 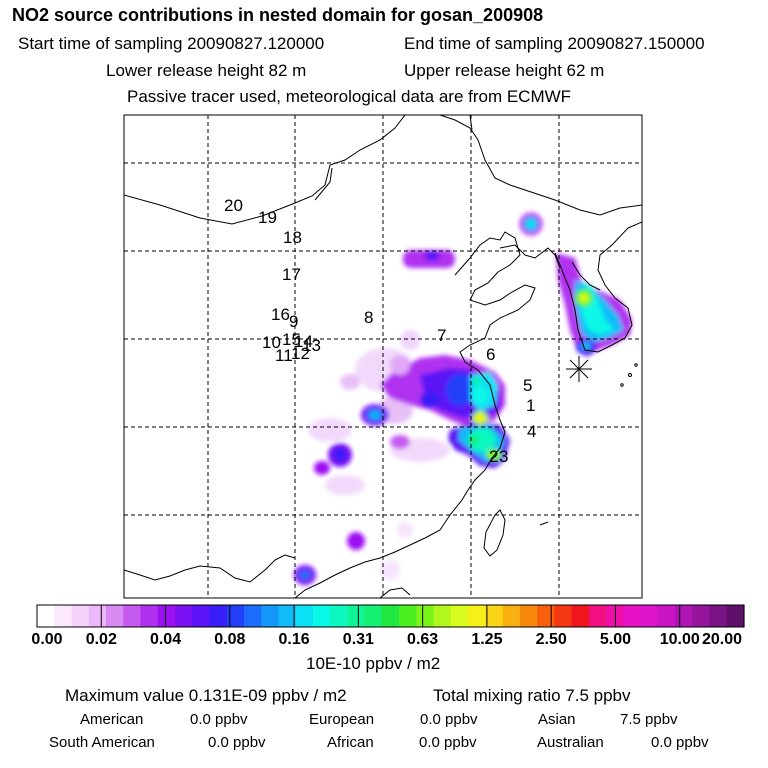 What do you see at coordinates (358, 639) in the screenshot?
I see `colorbar-tick-label: 0.31` at bounding box center [358, 639].